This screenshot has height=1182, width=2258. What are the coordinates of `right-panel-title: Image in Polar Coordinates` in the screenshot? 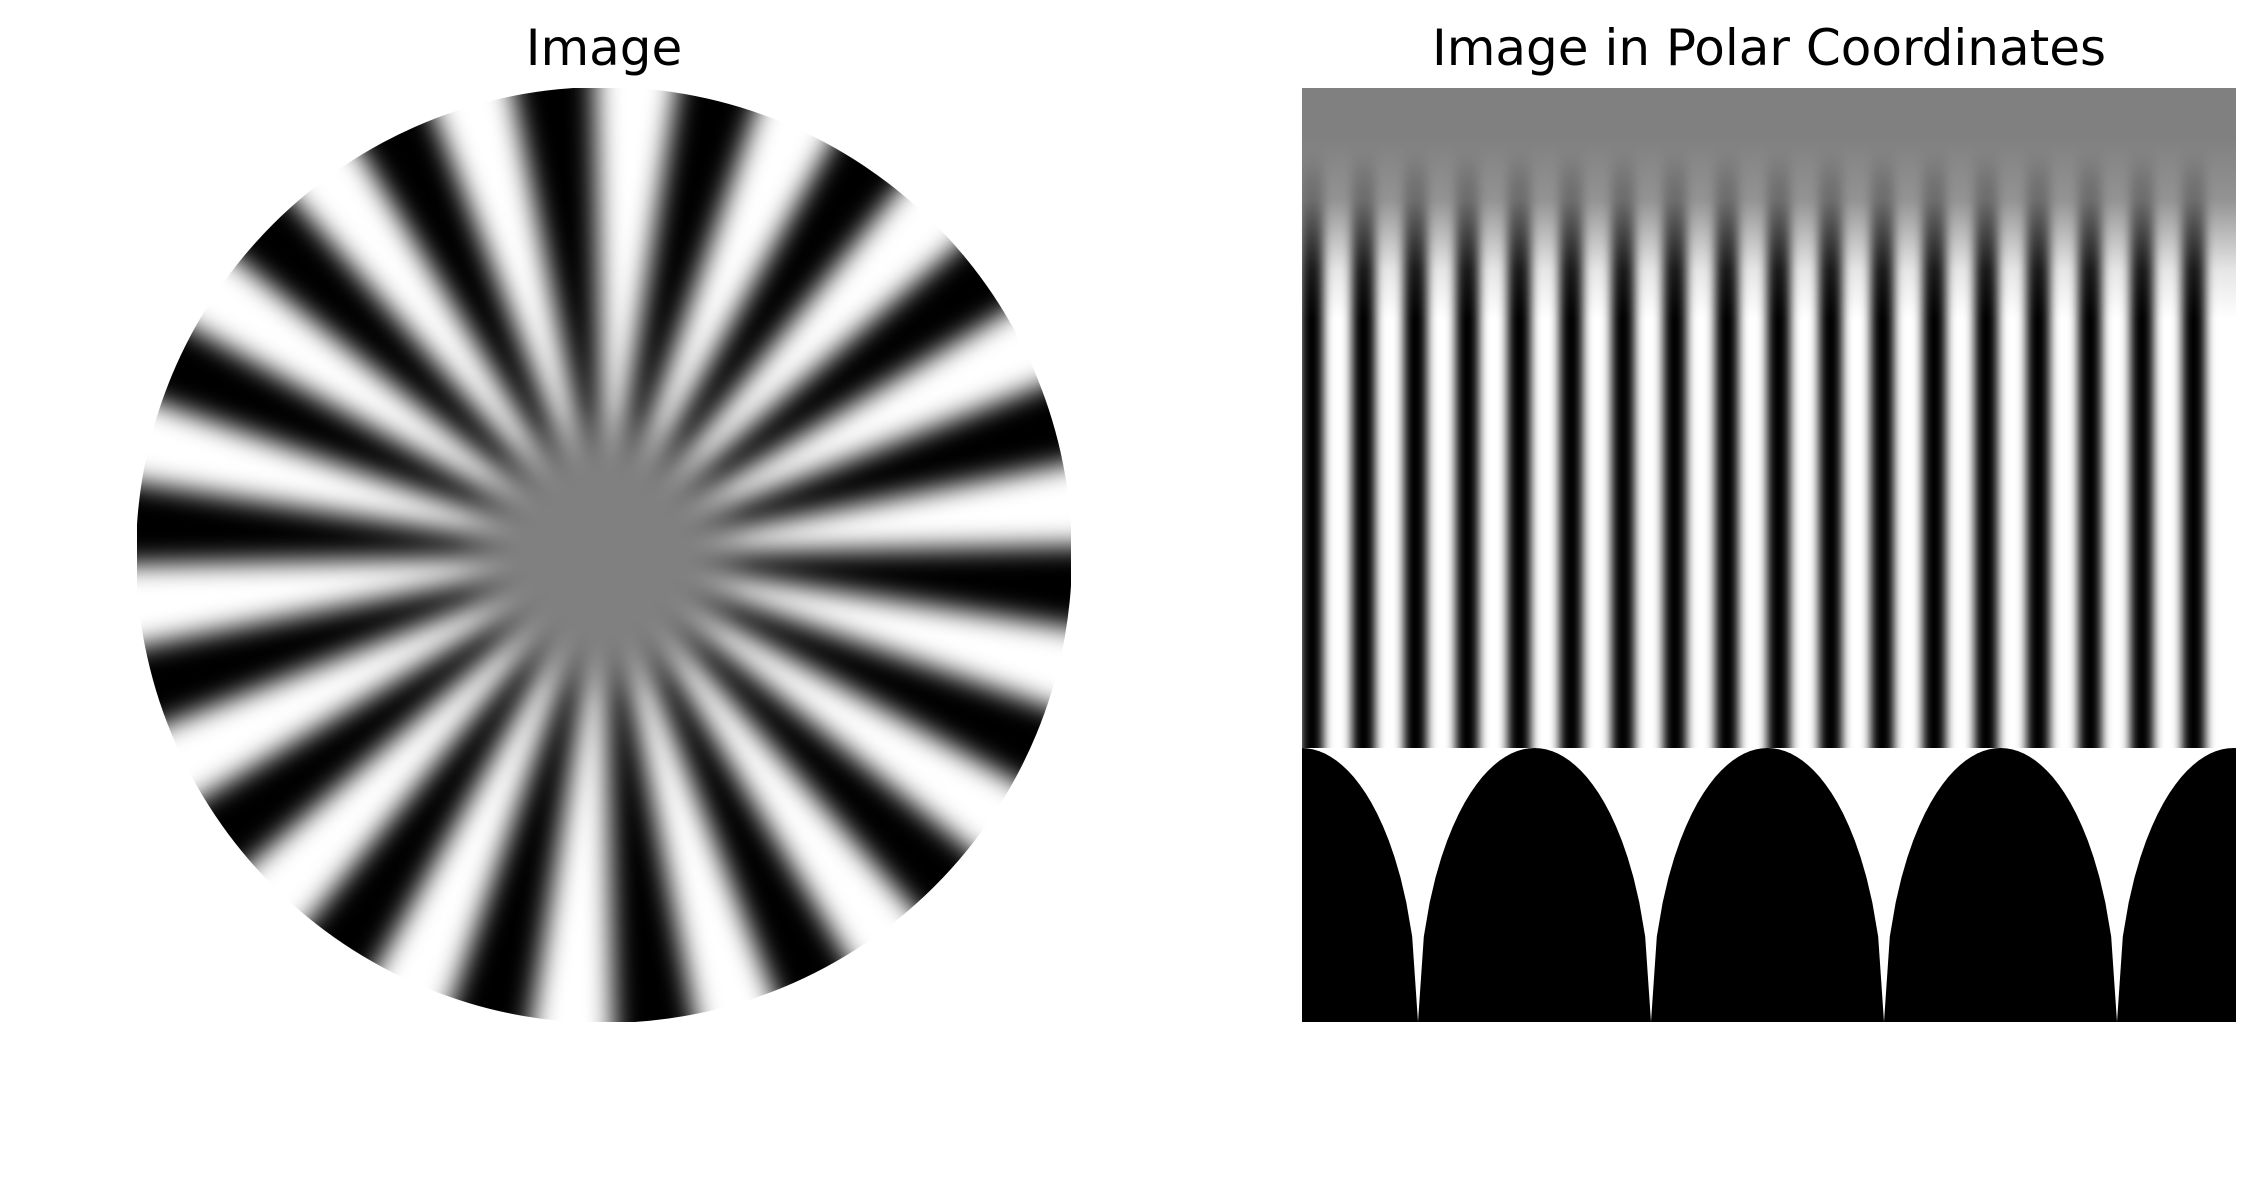 It's located at (1769, 48).